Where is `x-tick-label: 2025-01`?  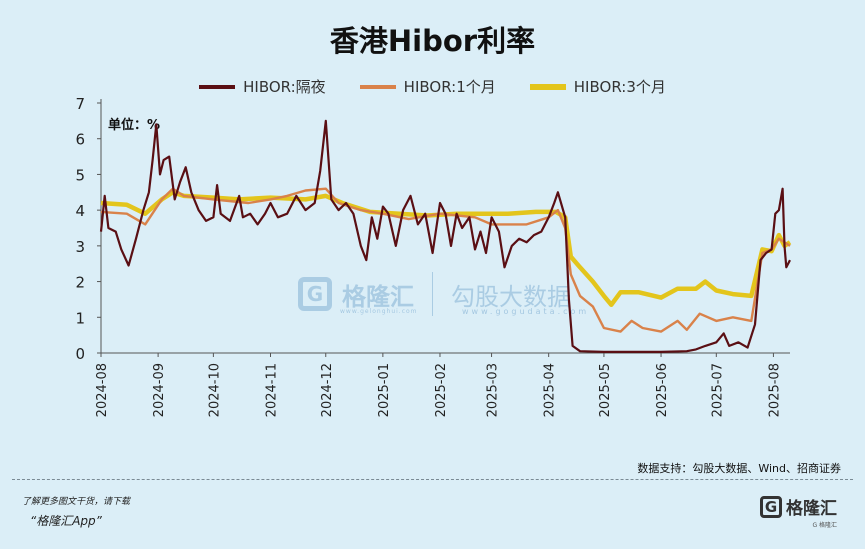 x-tick-label: 2025-01 is located at coordinates (384, 390).